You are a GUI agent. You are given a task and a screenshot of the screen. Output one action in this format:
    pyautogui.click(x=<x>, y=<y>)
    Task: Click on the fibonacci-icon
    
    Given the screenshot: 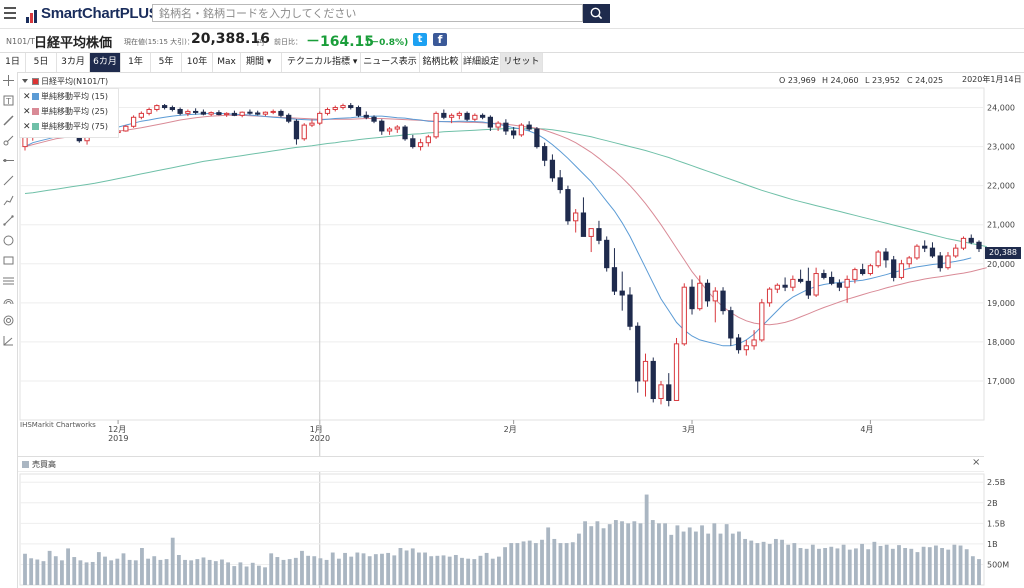 What is the action you would take?
    pyautogui.click(x=8, y=140)
    